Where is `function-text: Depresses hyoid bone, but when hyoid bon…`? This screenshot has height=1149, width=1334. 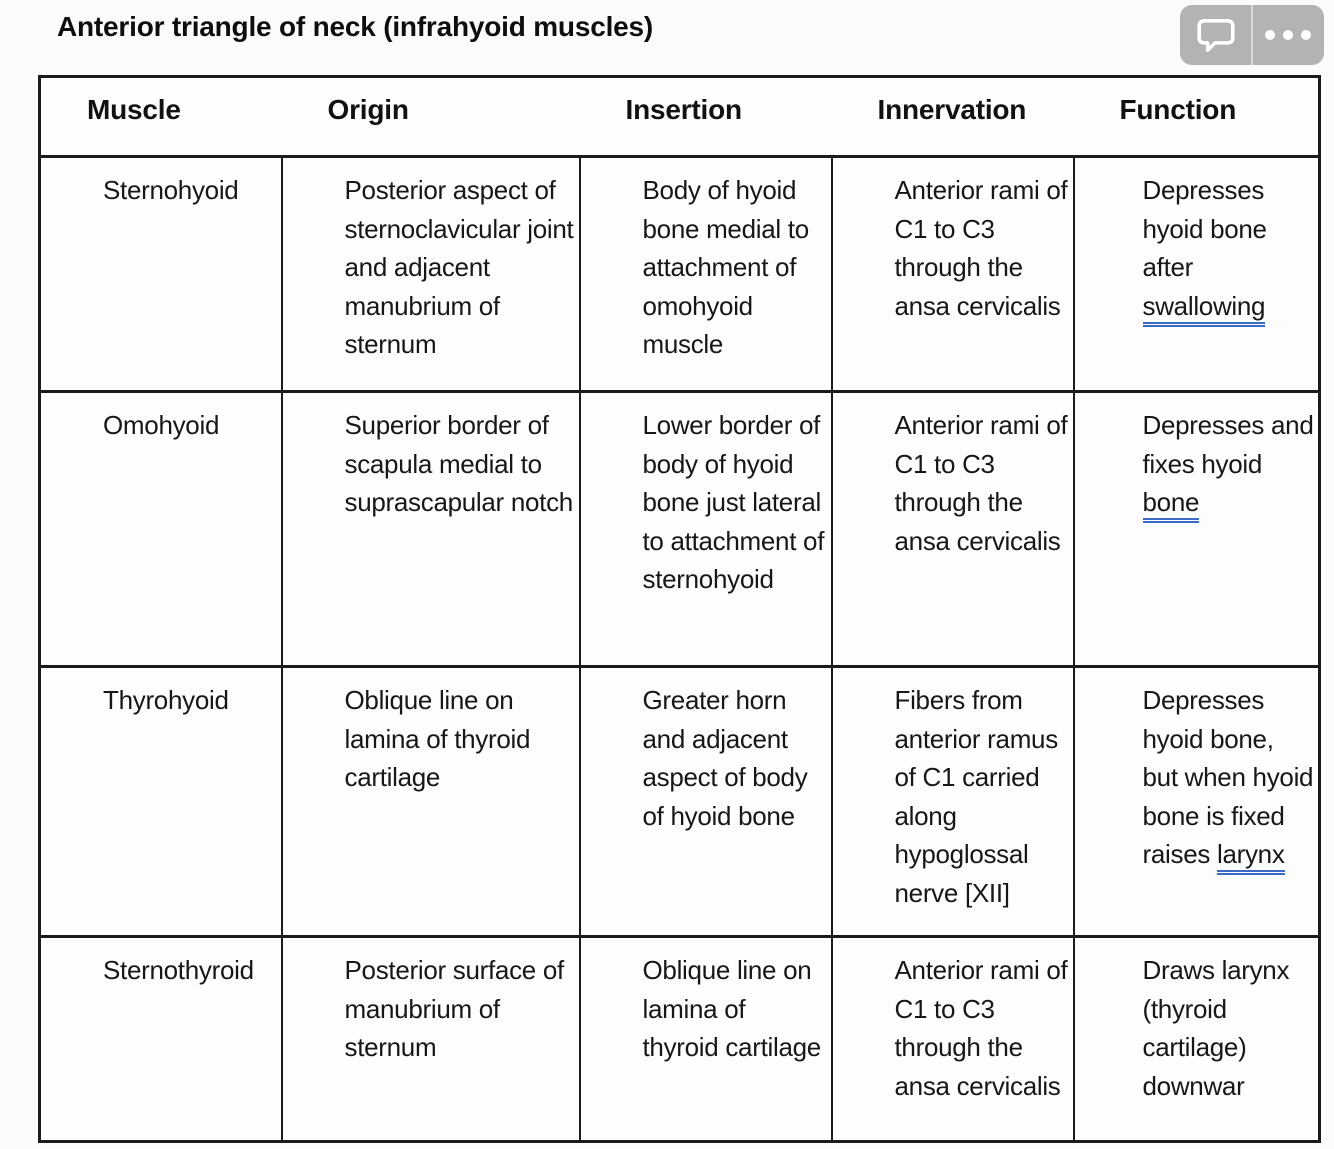
function-text: Depresses hyoid bone, but when hyoid bon… is located at coordinates (1228, 777).